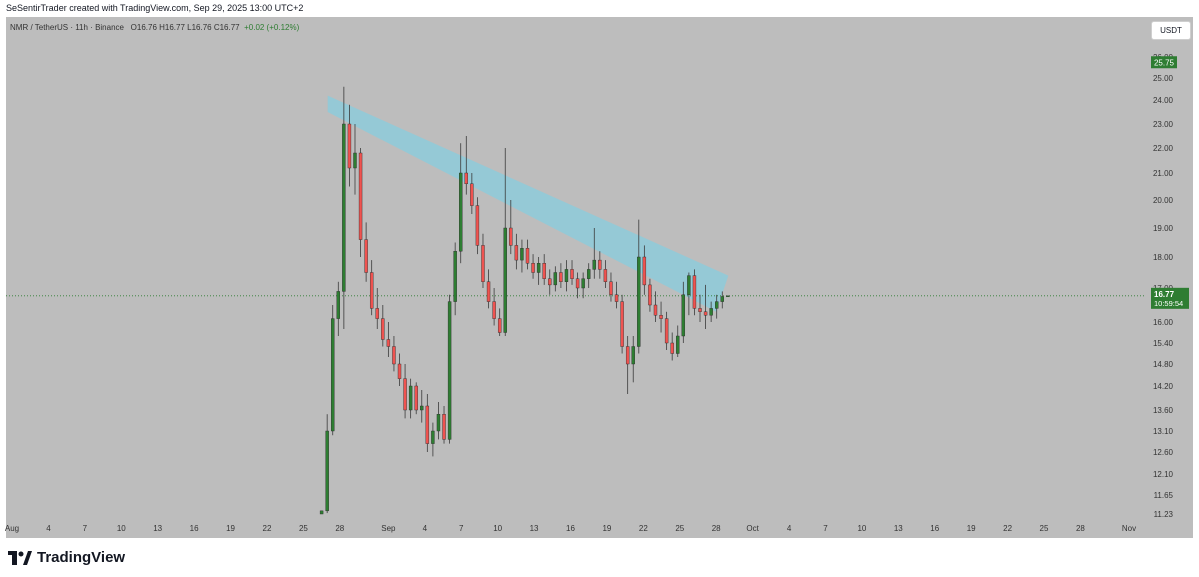  What do you see at coordinates (1007, 528) in the screenshot?
I see `x-tick-label: 22` at bounding box center [1007, 528].